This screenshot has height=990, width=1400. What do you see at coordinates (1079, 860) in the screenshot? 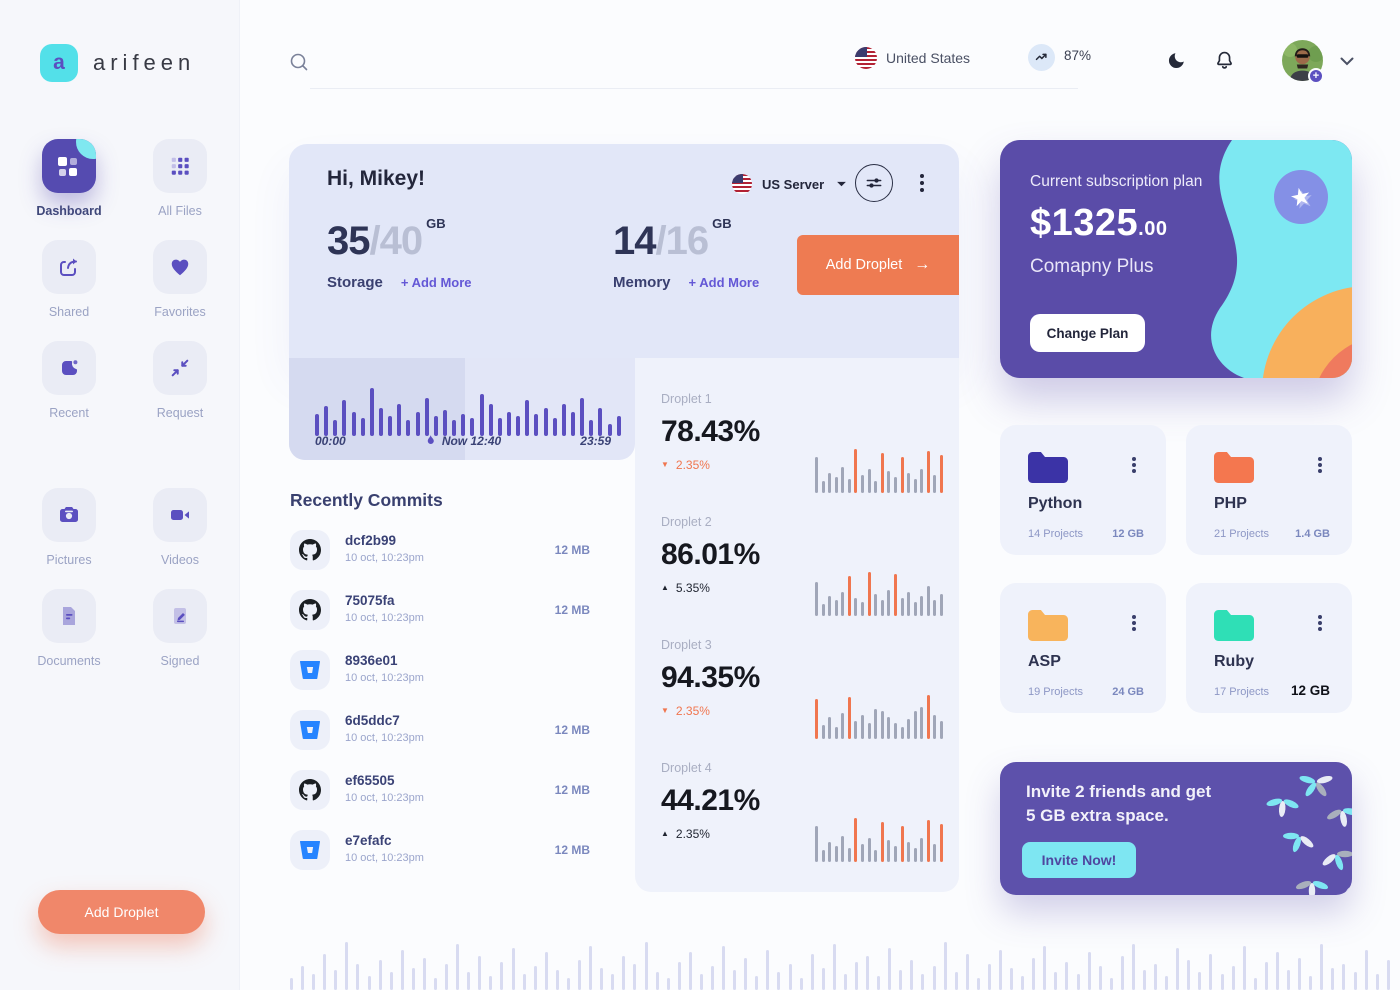
I see `invite-now-button: Invite Now!` at bounding box center [1079, 860].